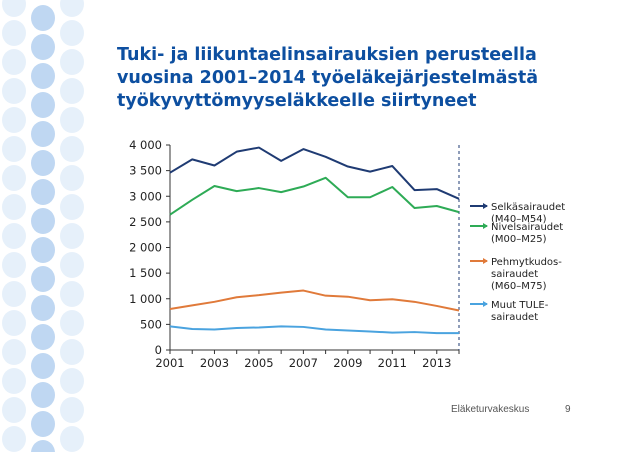 This screenshot has width=638, height=452. Describe the element at coordinates (145, 222) in the screenshot. I see `y-tick-label: 2 500` at that location.